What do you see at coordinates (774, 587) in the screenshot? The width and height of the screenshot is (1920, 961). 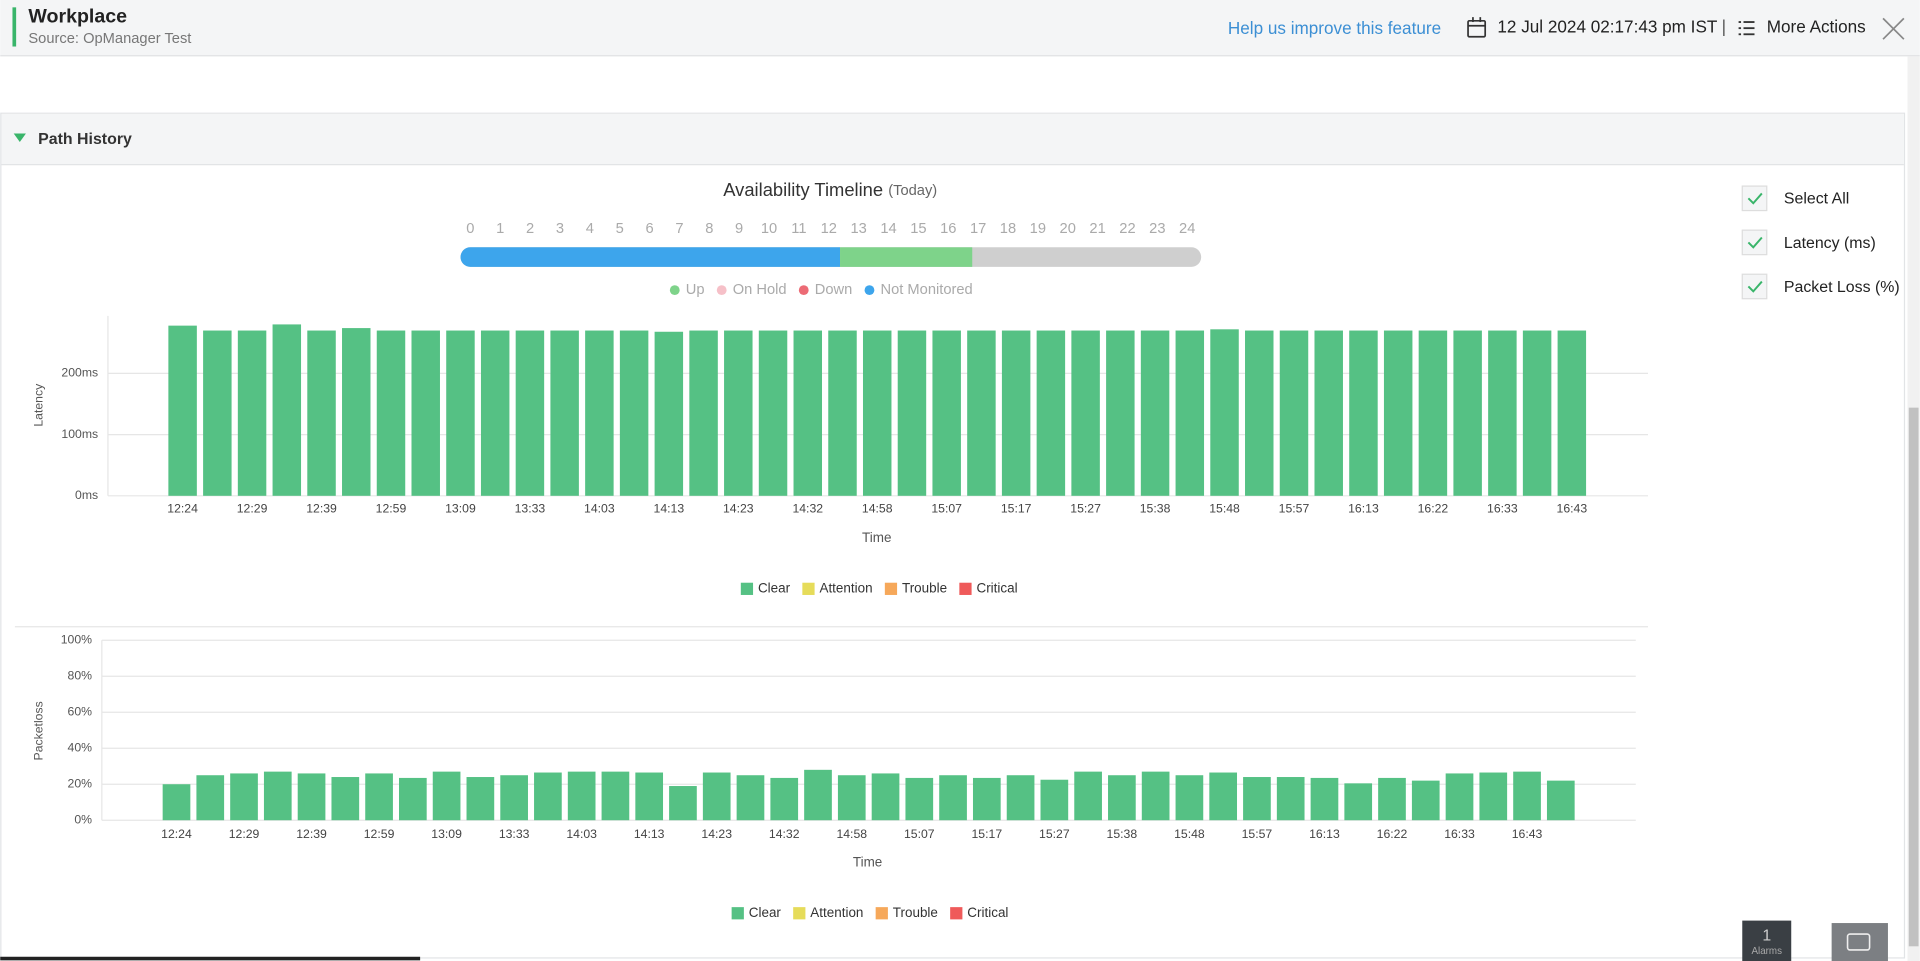 I see `legend-label: Clear` at bounding box center [774, 587].